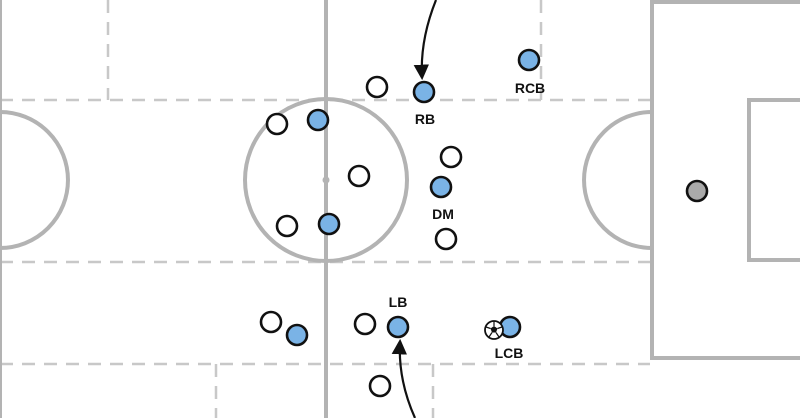 The image size is (800, 418). What do you see at coordinates (617, 180) in the screenshot?
I see `penalty-arc` at bounding box center [617, 180].